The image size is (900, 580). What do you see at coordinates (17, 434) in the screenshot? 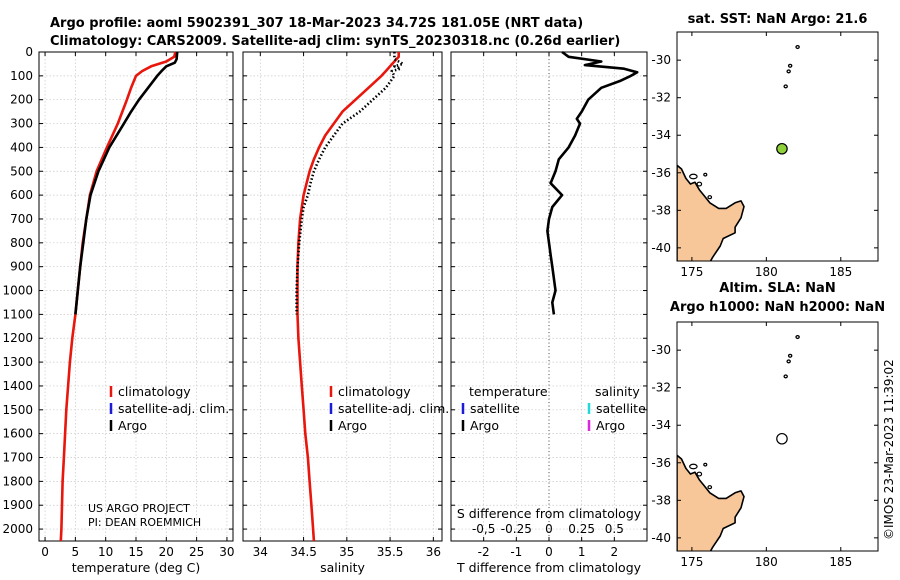
I see `ytick-label: 1600` at bounding box center [17, 434].